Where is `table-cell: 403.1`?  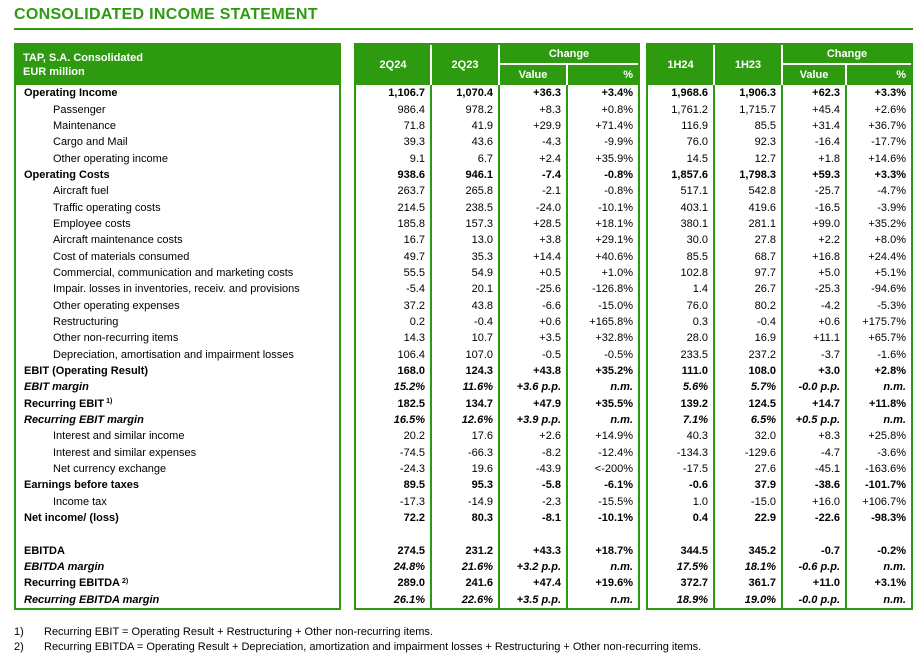 table-cell: 403.1 is located at coordinates (681, 207).